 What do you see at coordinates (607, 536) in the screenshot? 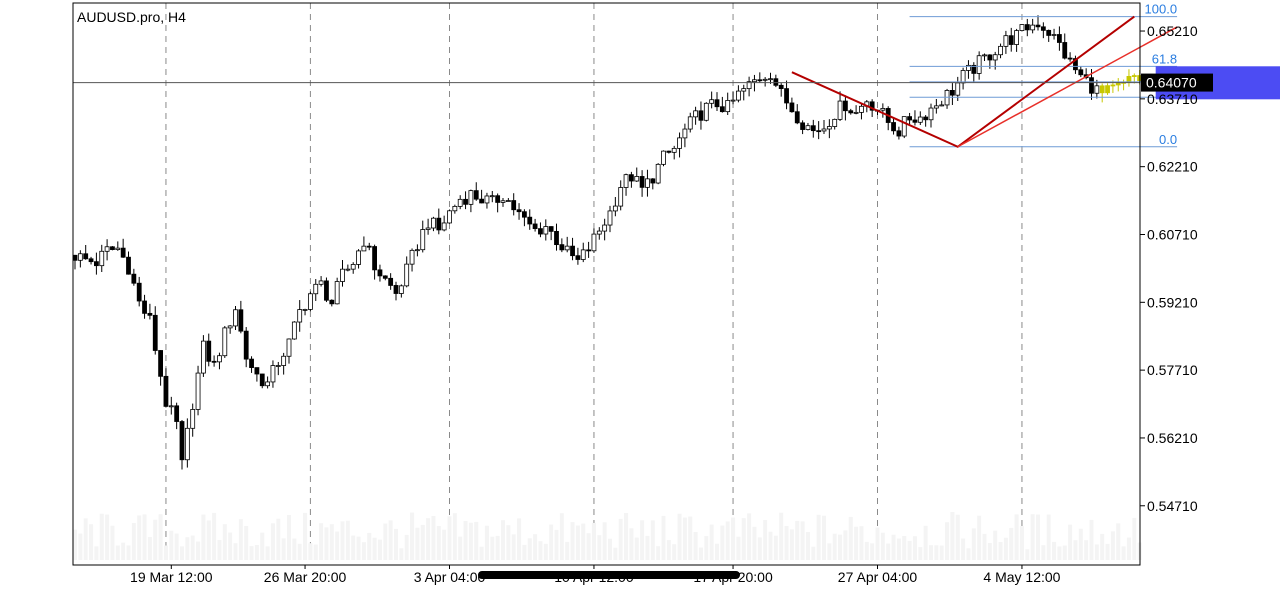
I see `volume-histogram` at bounding box center [607, 536].